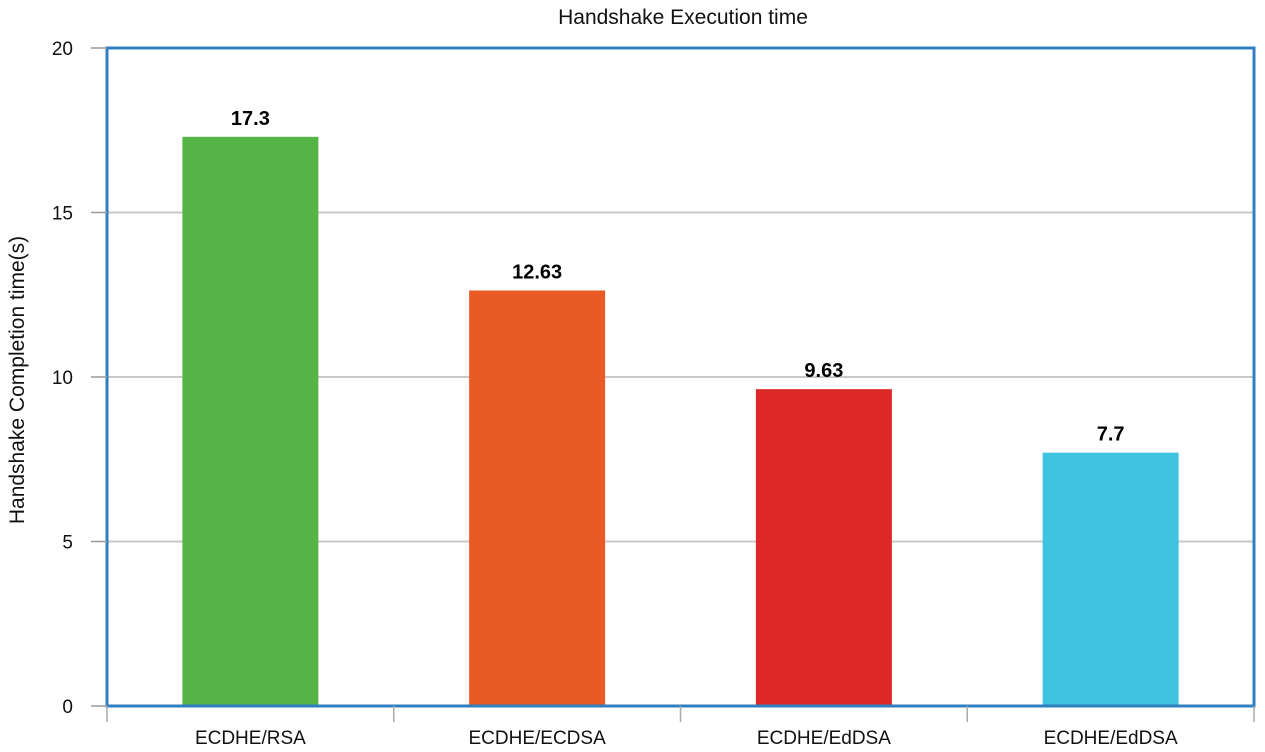 This screenshot has width=1265, height=752. Describe the element at coordinates (537, 272) in the screenshot. I see `data-label: 12.63` at that location.